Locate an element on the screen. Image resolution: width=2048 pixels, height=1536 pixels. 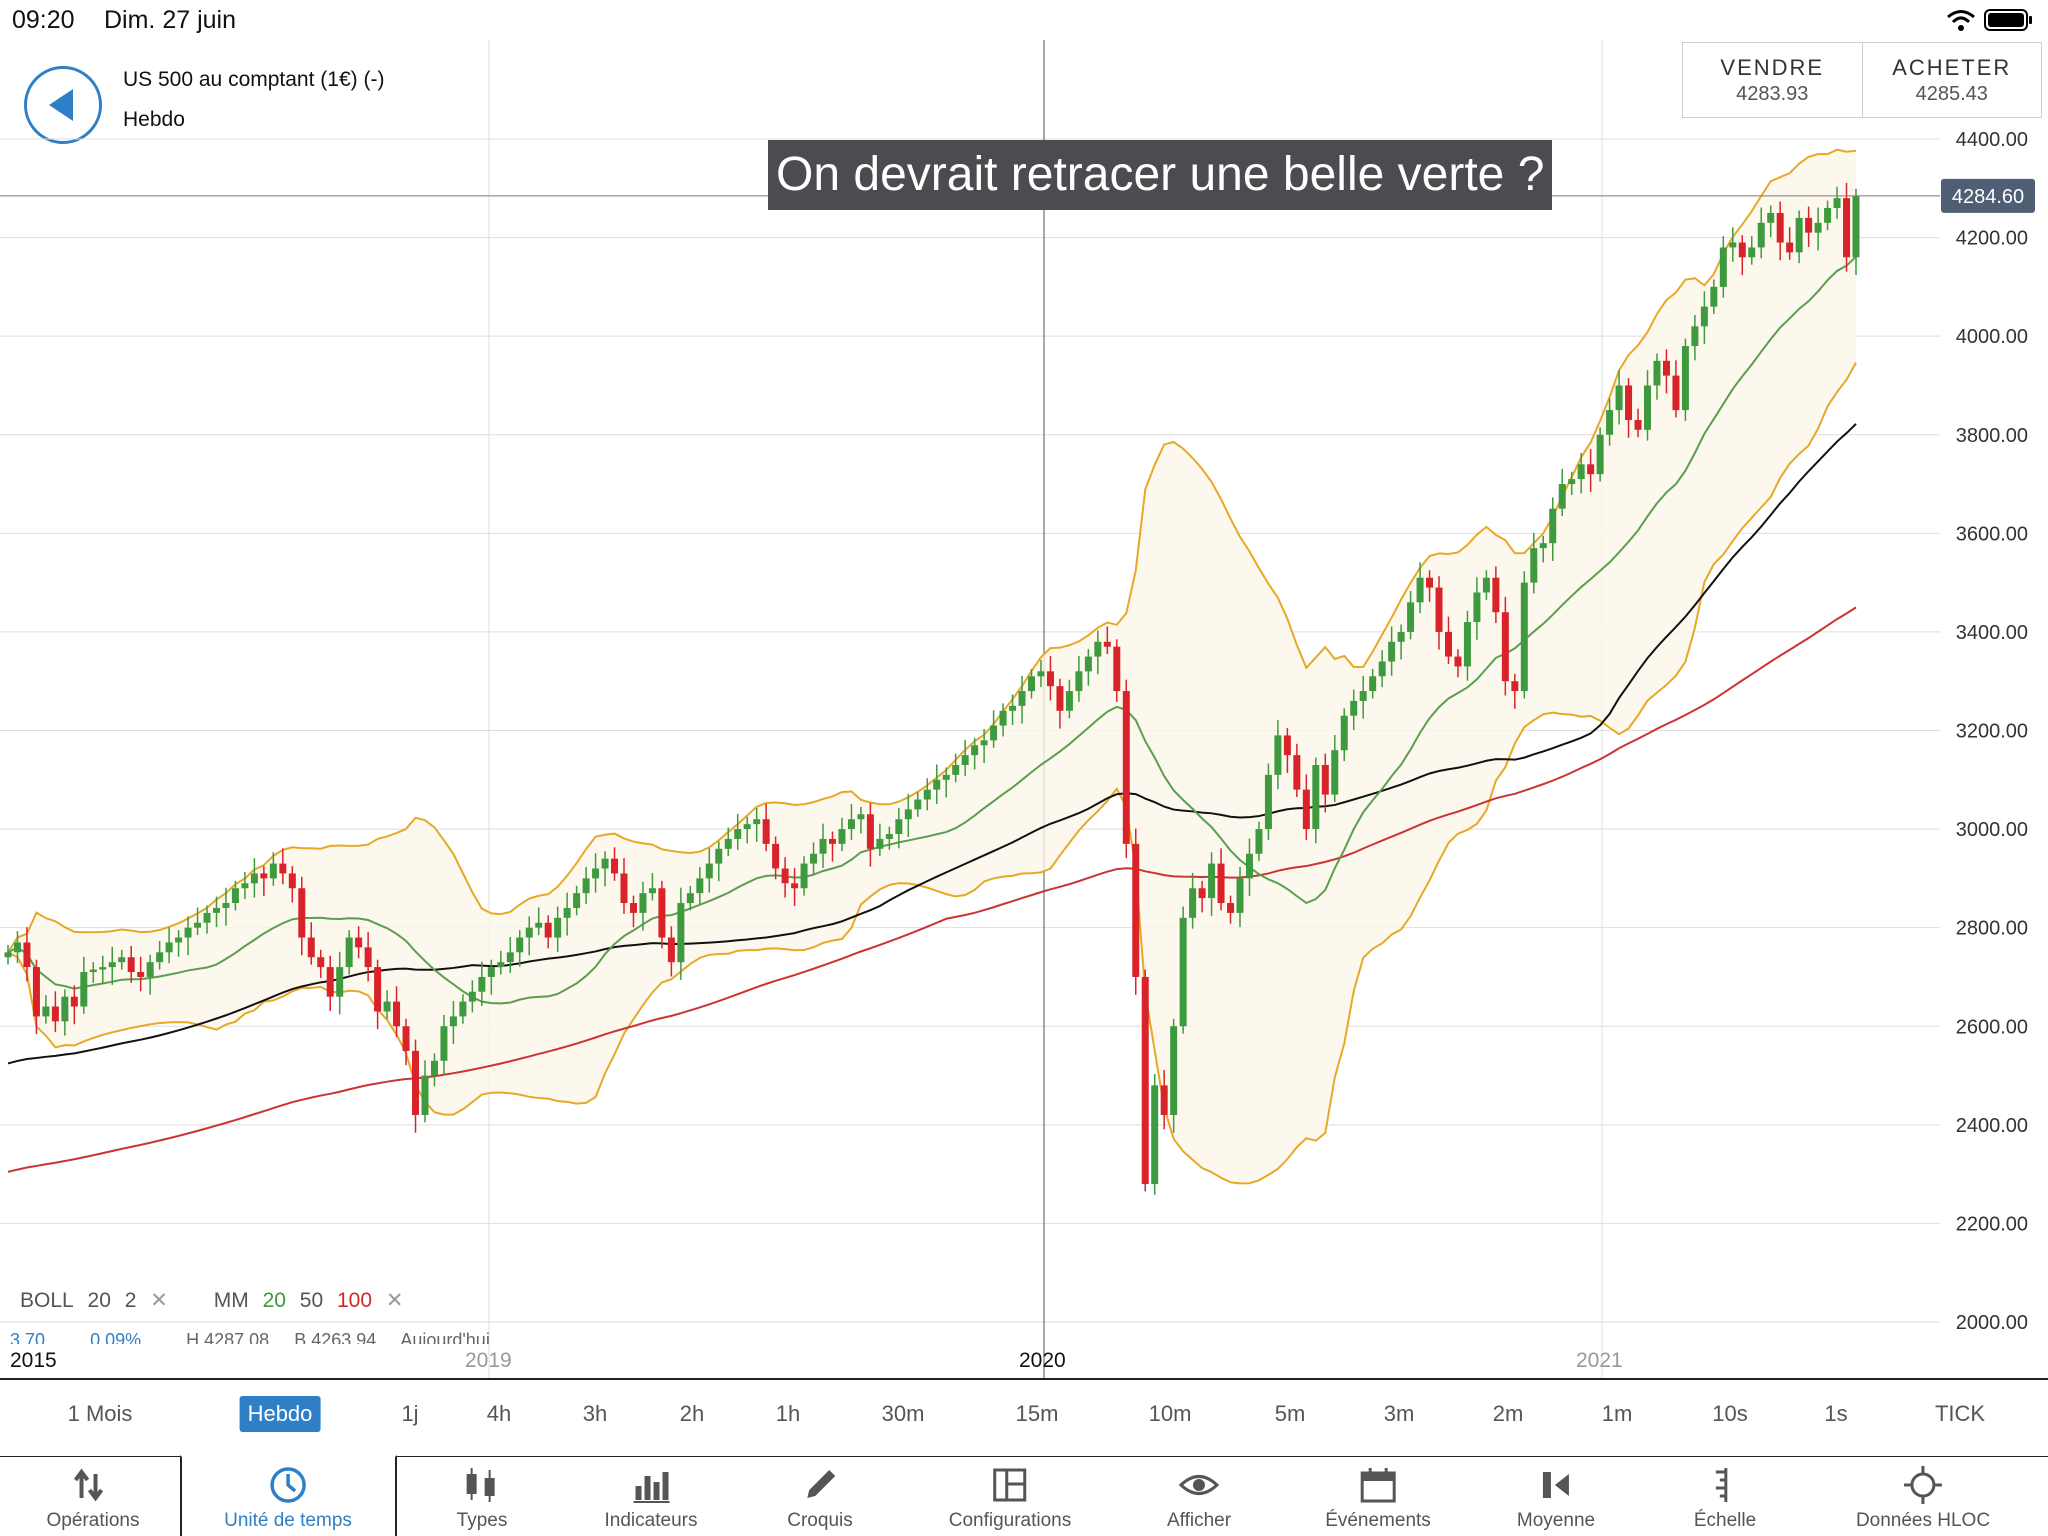
timeframe-option: 15m is located at coordinates (1037, 1413).